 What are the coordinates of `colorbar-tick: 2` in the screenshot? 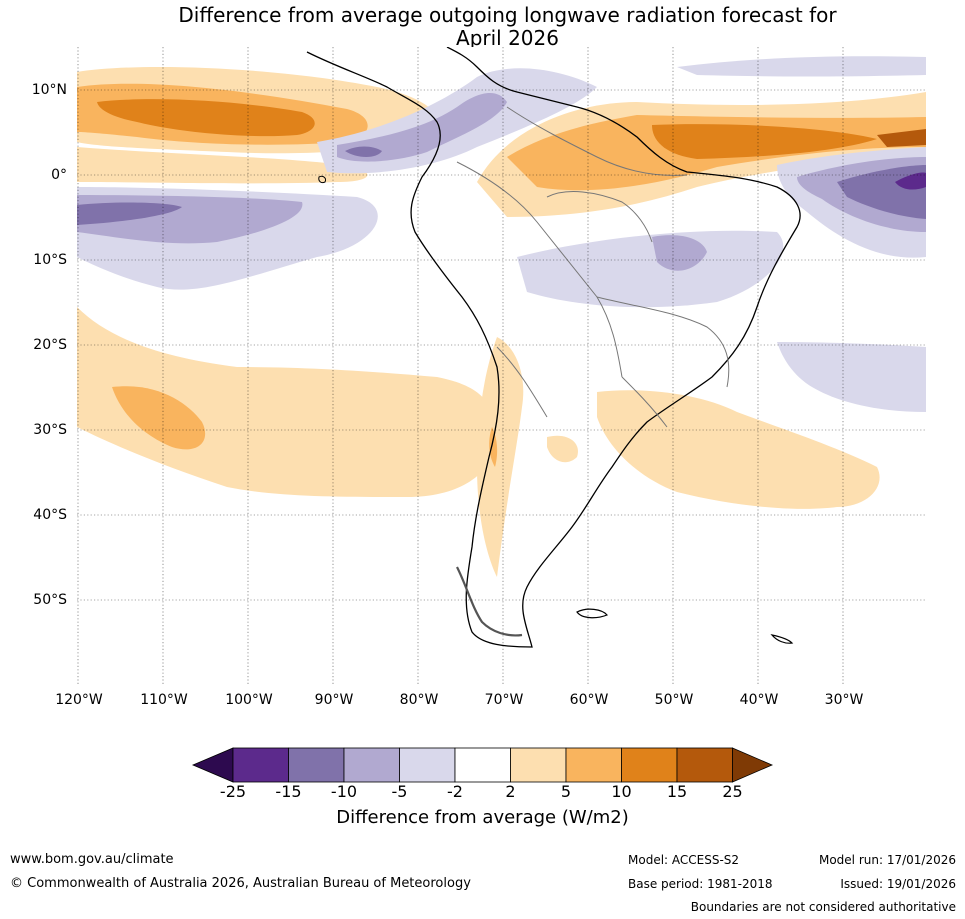 It's located at (510, 791).